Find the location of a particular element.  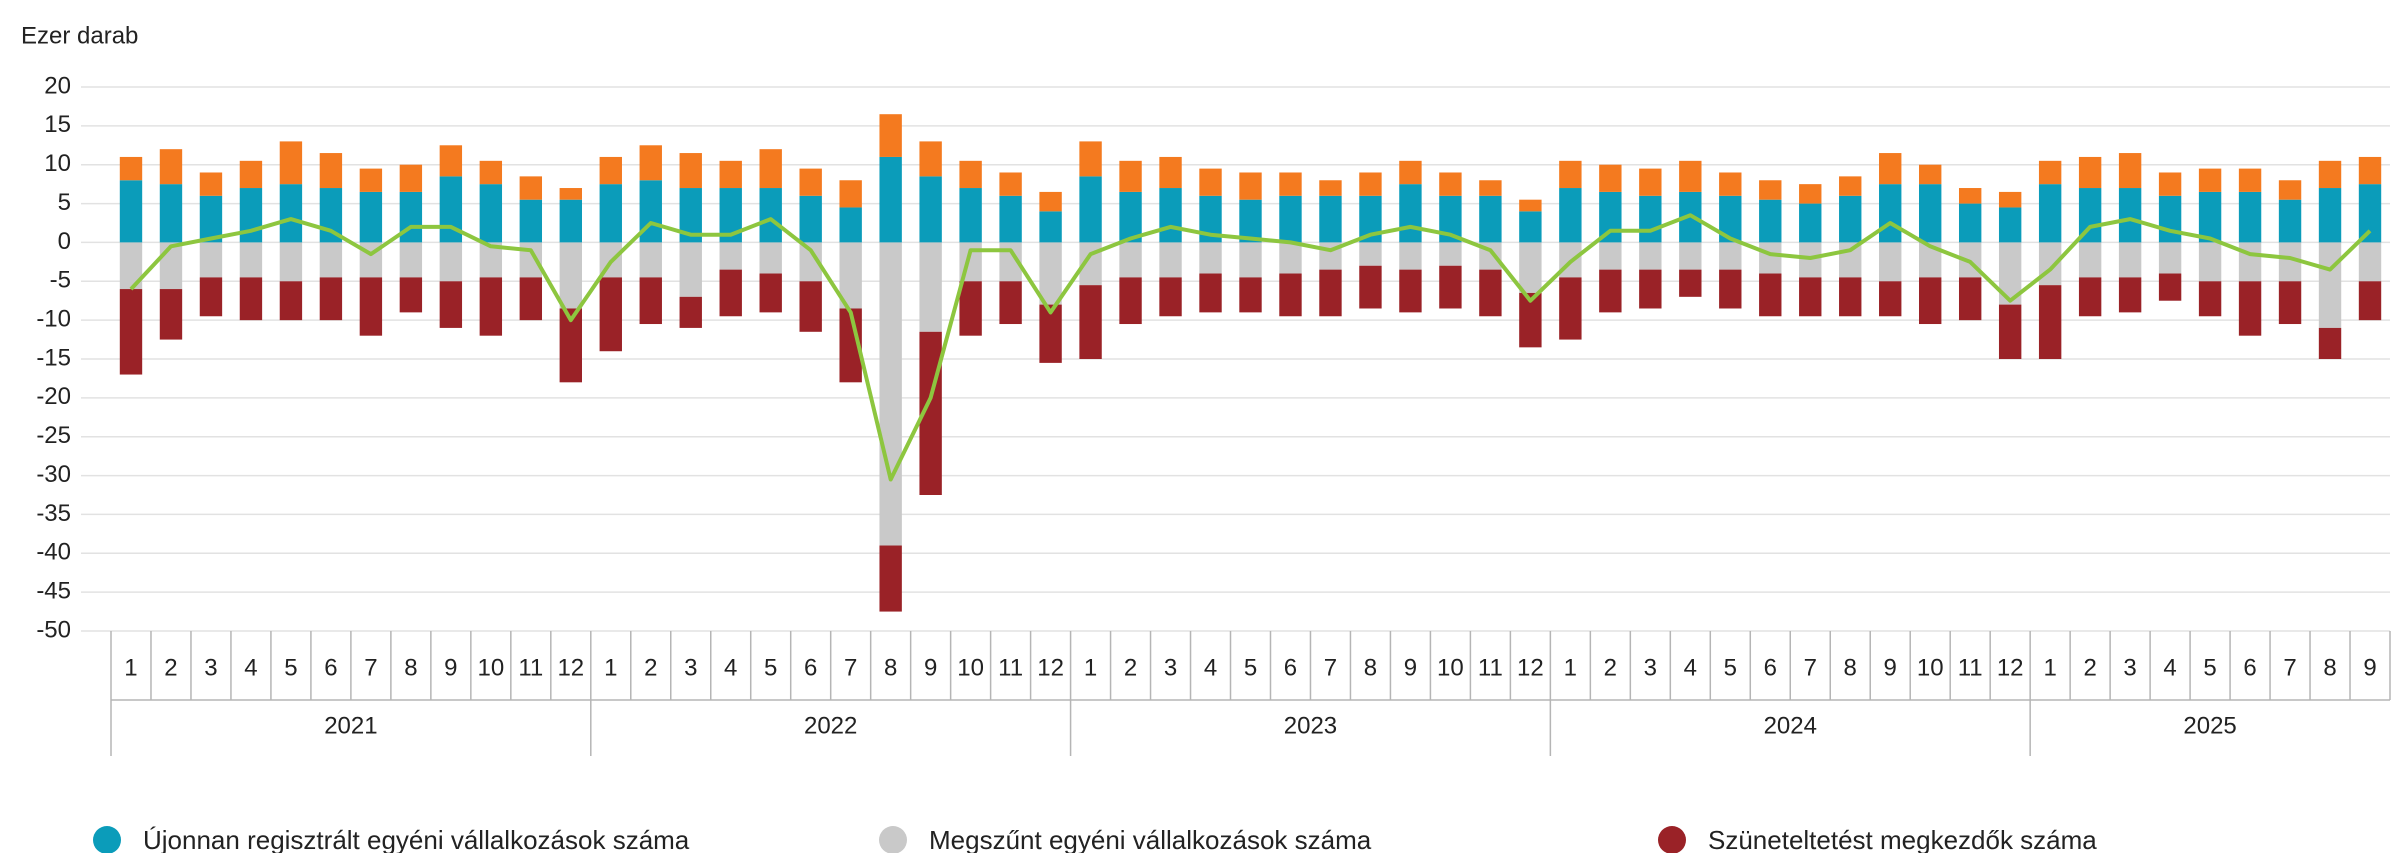

y-tick-label: 15 is located at coordinates (57, 124).